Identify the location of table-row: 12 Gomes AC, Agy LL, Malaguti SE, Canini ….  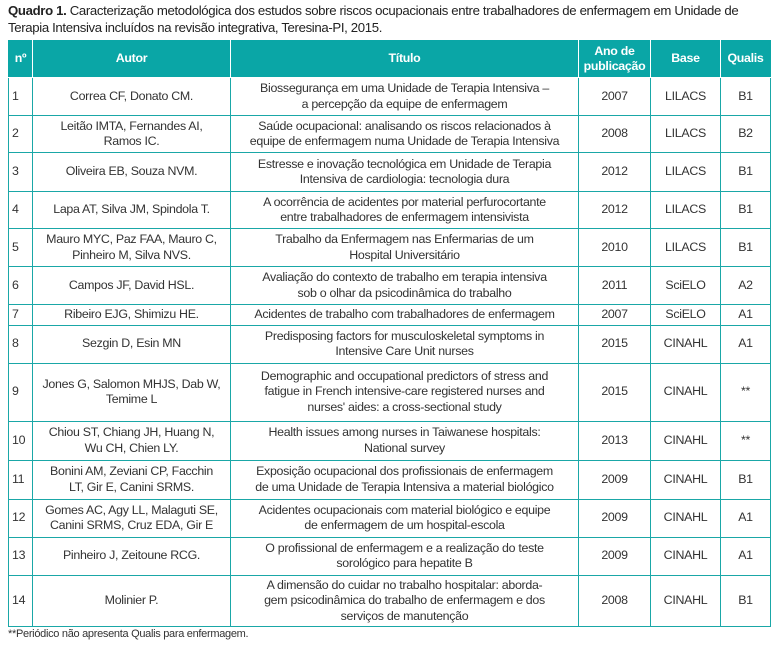
(389, 518).